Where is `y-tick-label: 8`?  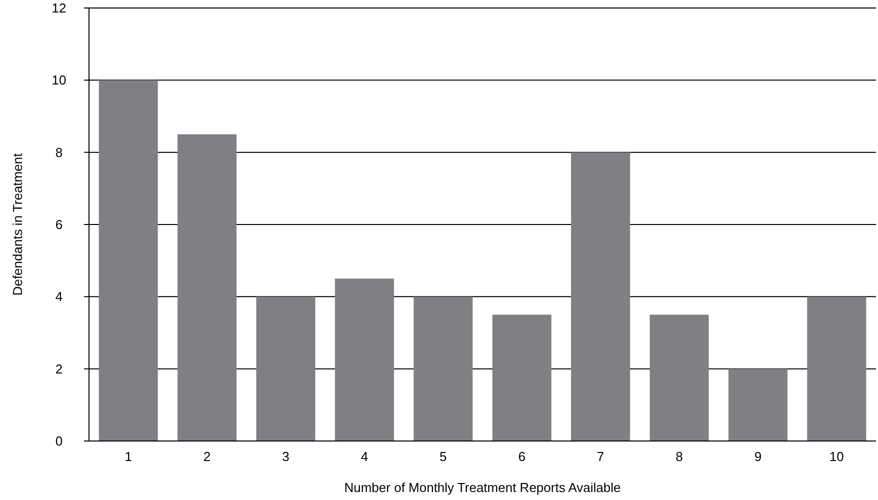
y-tick-label: 8 is located at coordinates (59, 152).